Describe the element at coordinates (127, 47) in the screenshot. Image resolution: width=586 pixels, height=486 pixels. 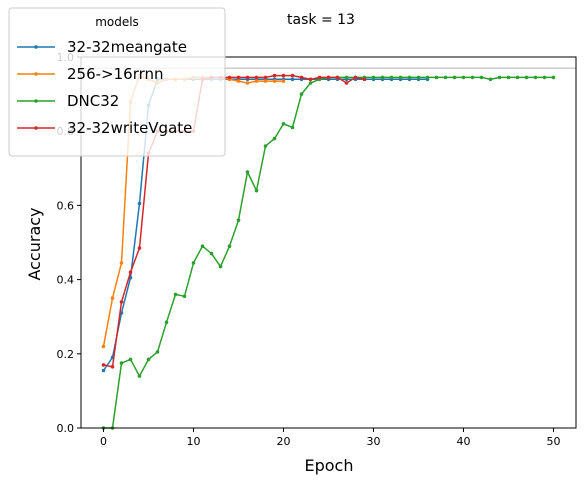
I see `legend-label: 32-32meangate` at that location.